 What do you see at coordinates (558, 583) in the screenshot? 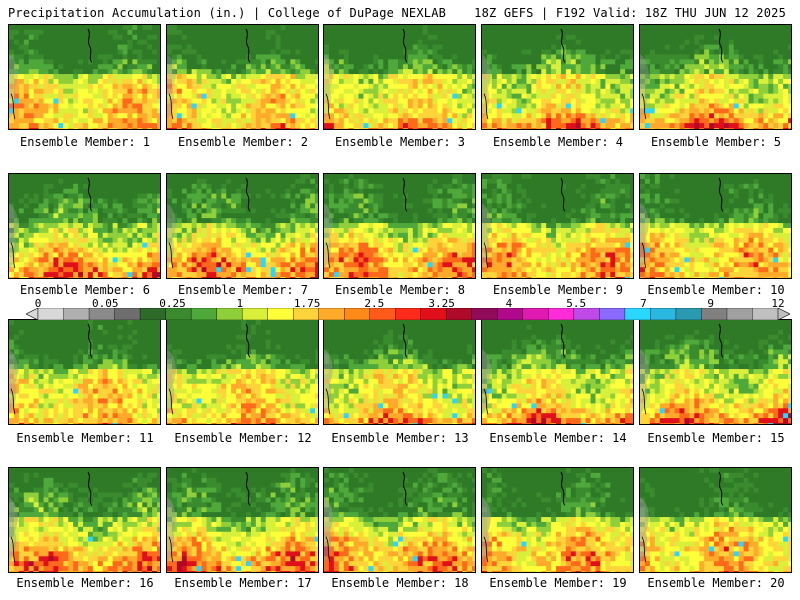
I see `member-caption-19: Ensemble Member: 19` at bounding box center [558, 583].